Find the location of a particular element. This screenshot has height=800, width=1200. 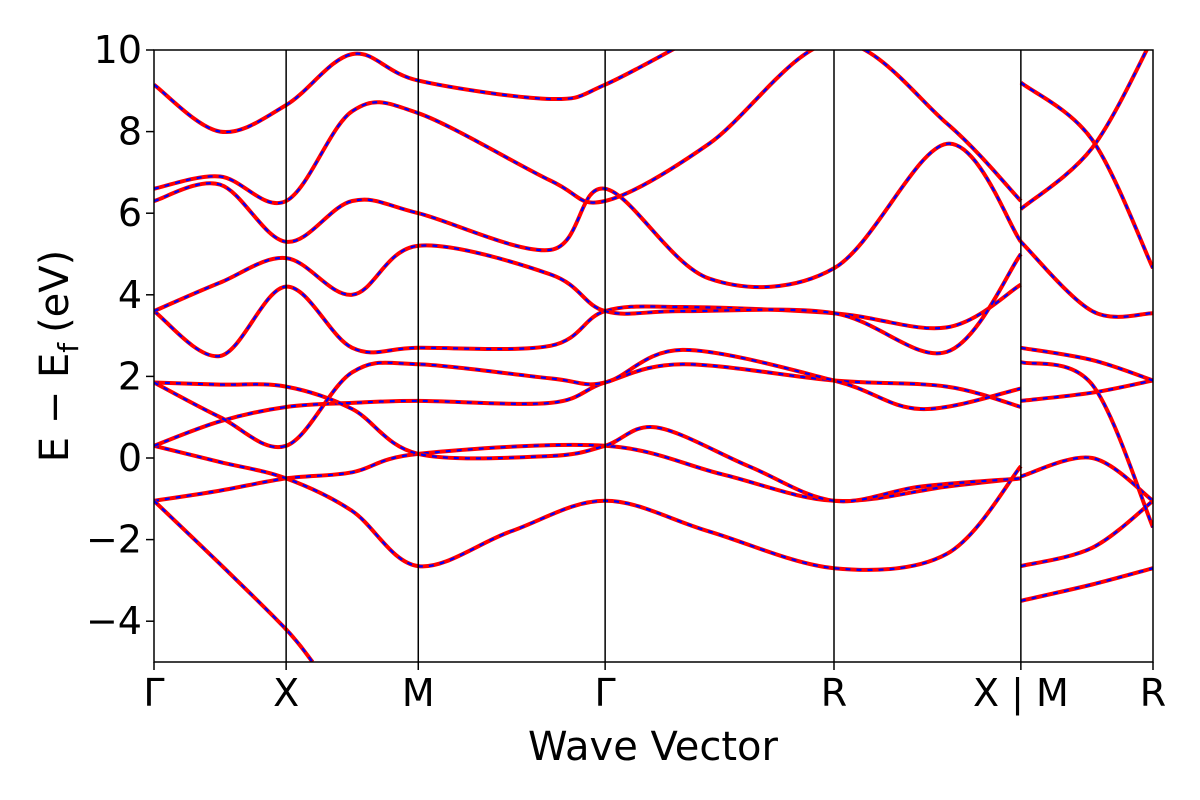

y-axis-ticks: −4 −2 0 2 4 6 8 10 is located at coordinates (120, 335).